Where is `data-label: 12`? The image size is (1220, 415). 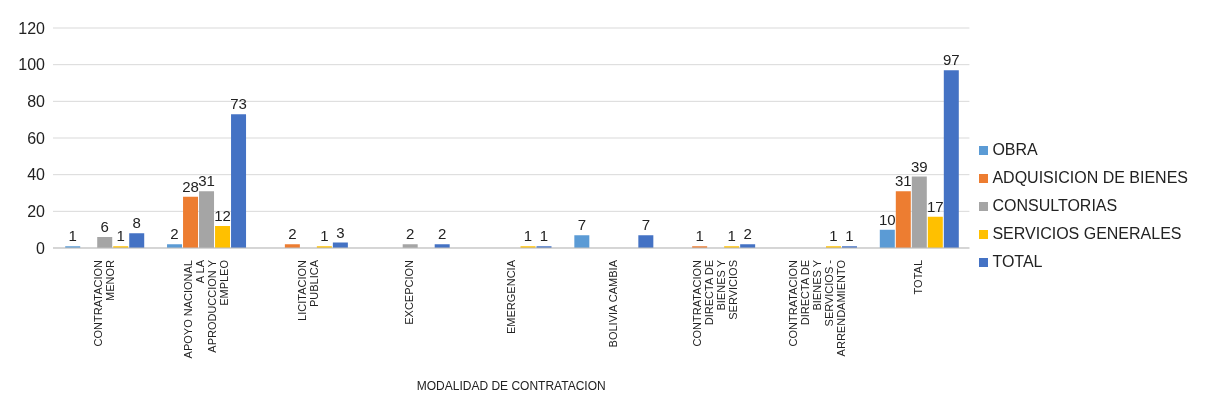
data-label: 12 is located at coordinates (222, 215).